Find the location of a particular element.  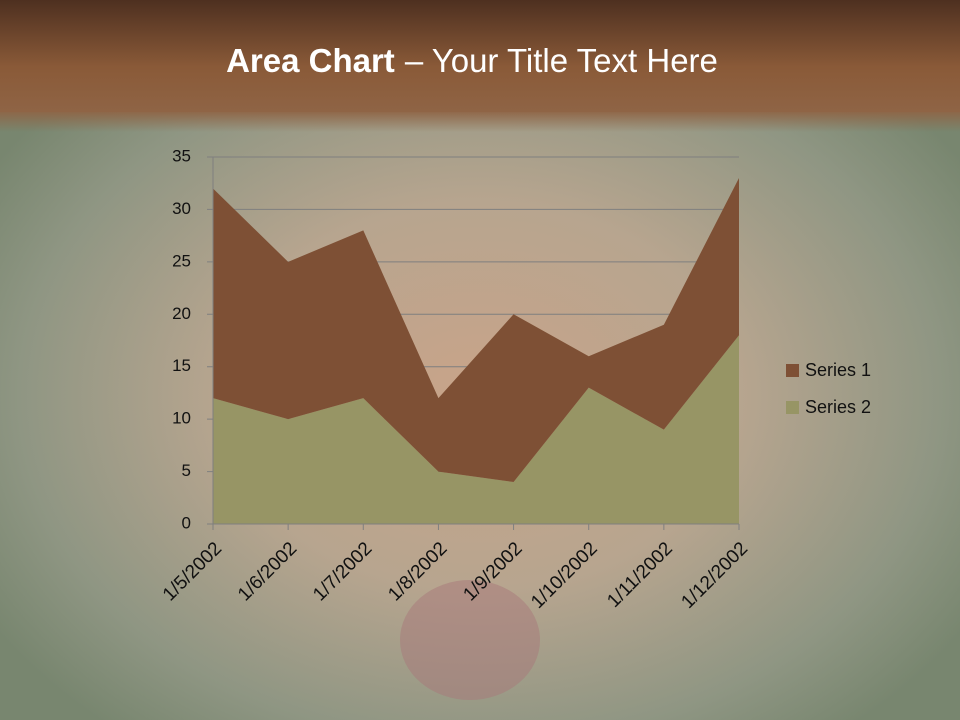

slide-title: Area Chart – Your Title Text Here is located at coordinates (472, 60).